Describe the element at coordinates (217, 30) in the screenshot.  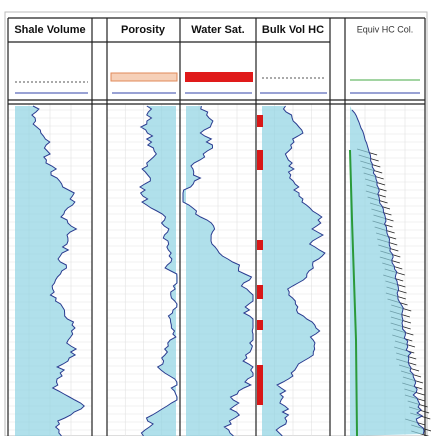
I see `track-title: Water Sat.` at that location.